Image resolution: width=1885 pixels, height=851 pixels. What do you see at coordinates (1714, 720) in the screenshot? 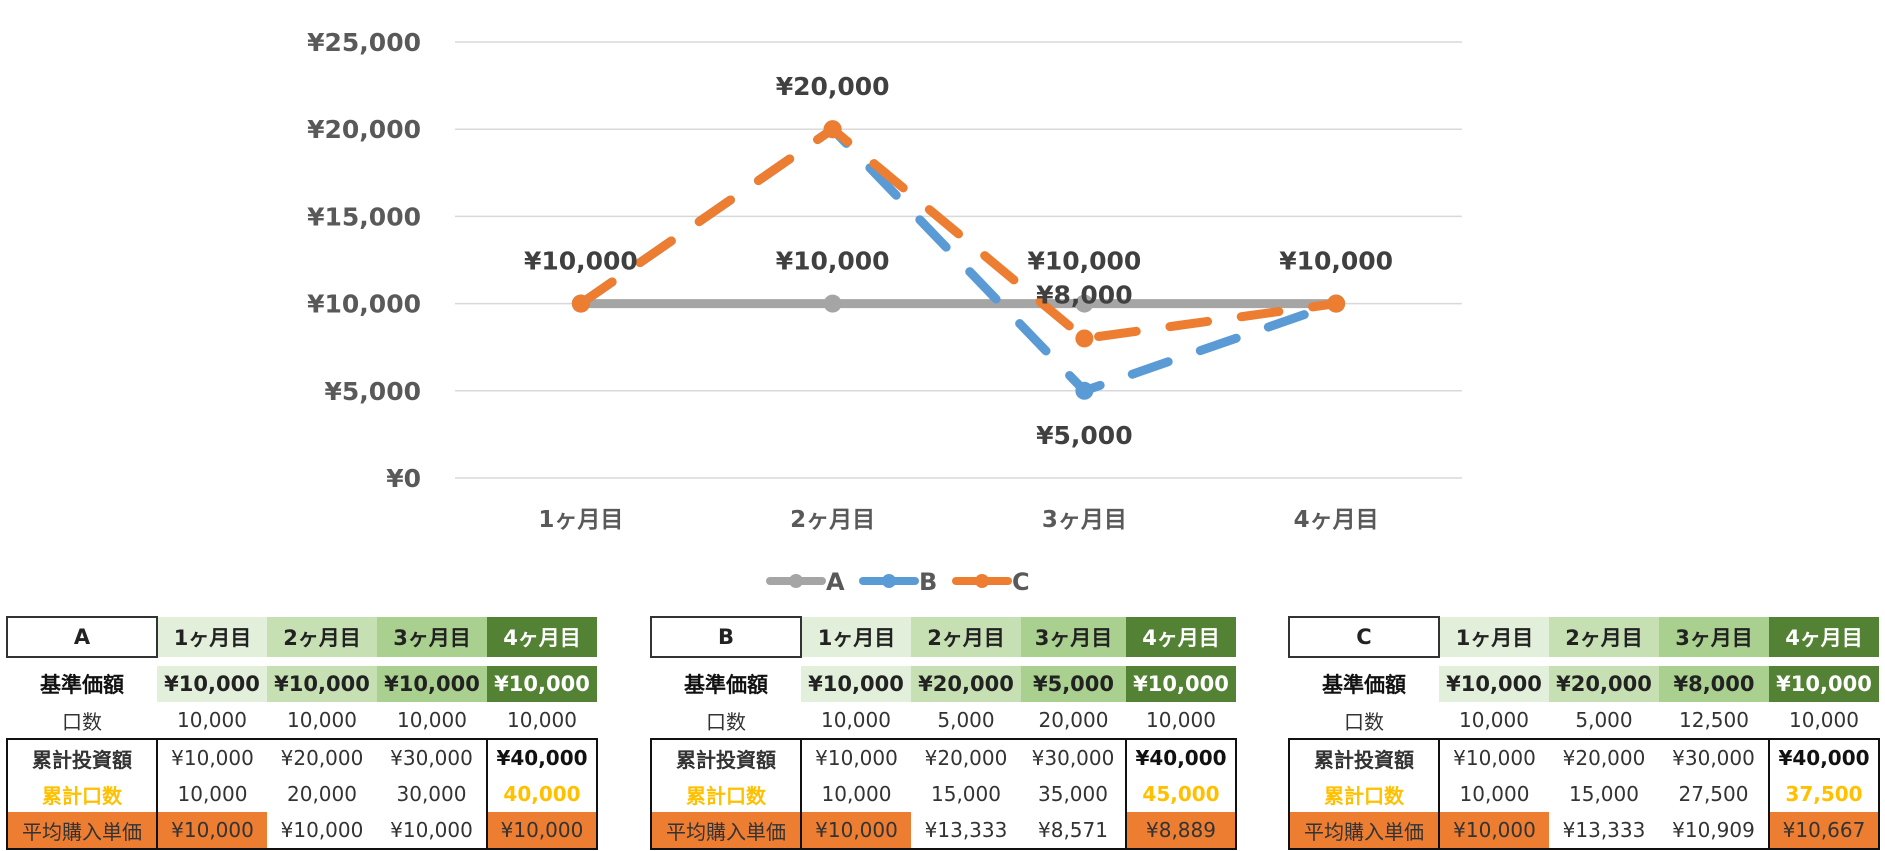
I see `kuchi-cell: 12,500` at bounding box center [1714, 720].